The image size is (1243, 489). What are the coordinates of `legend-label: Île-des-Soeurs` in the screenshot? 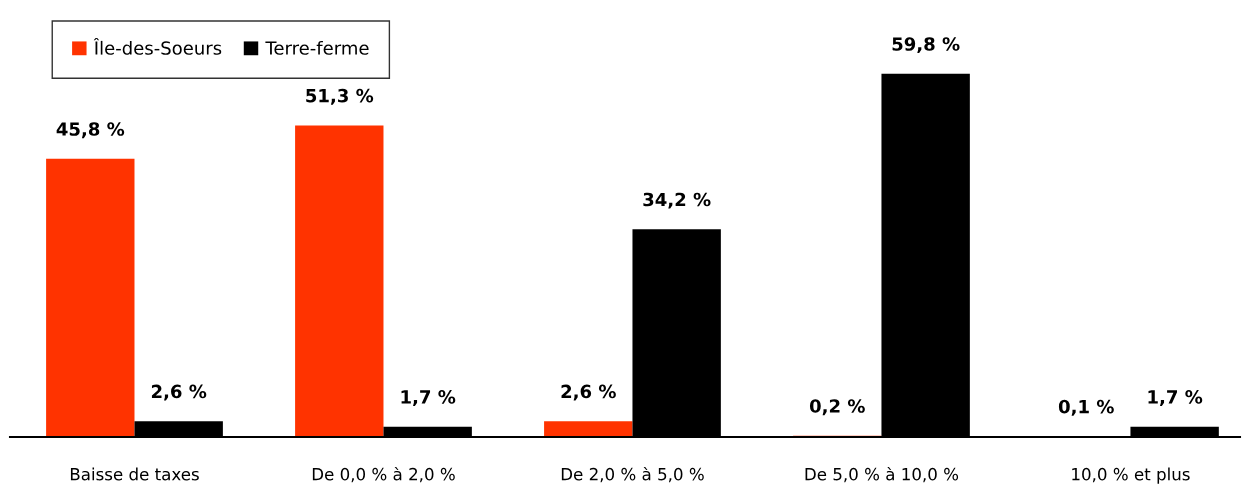 It's located at (157, 46).